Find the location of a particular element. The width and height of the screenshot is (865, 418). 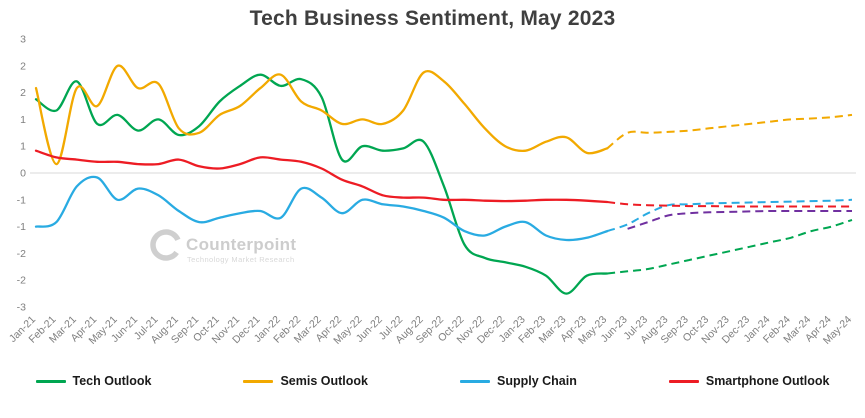

watermark-brand: Counterpoint is located at coordinates (241, 244).